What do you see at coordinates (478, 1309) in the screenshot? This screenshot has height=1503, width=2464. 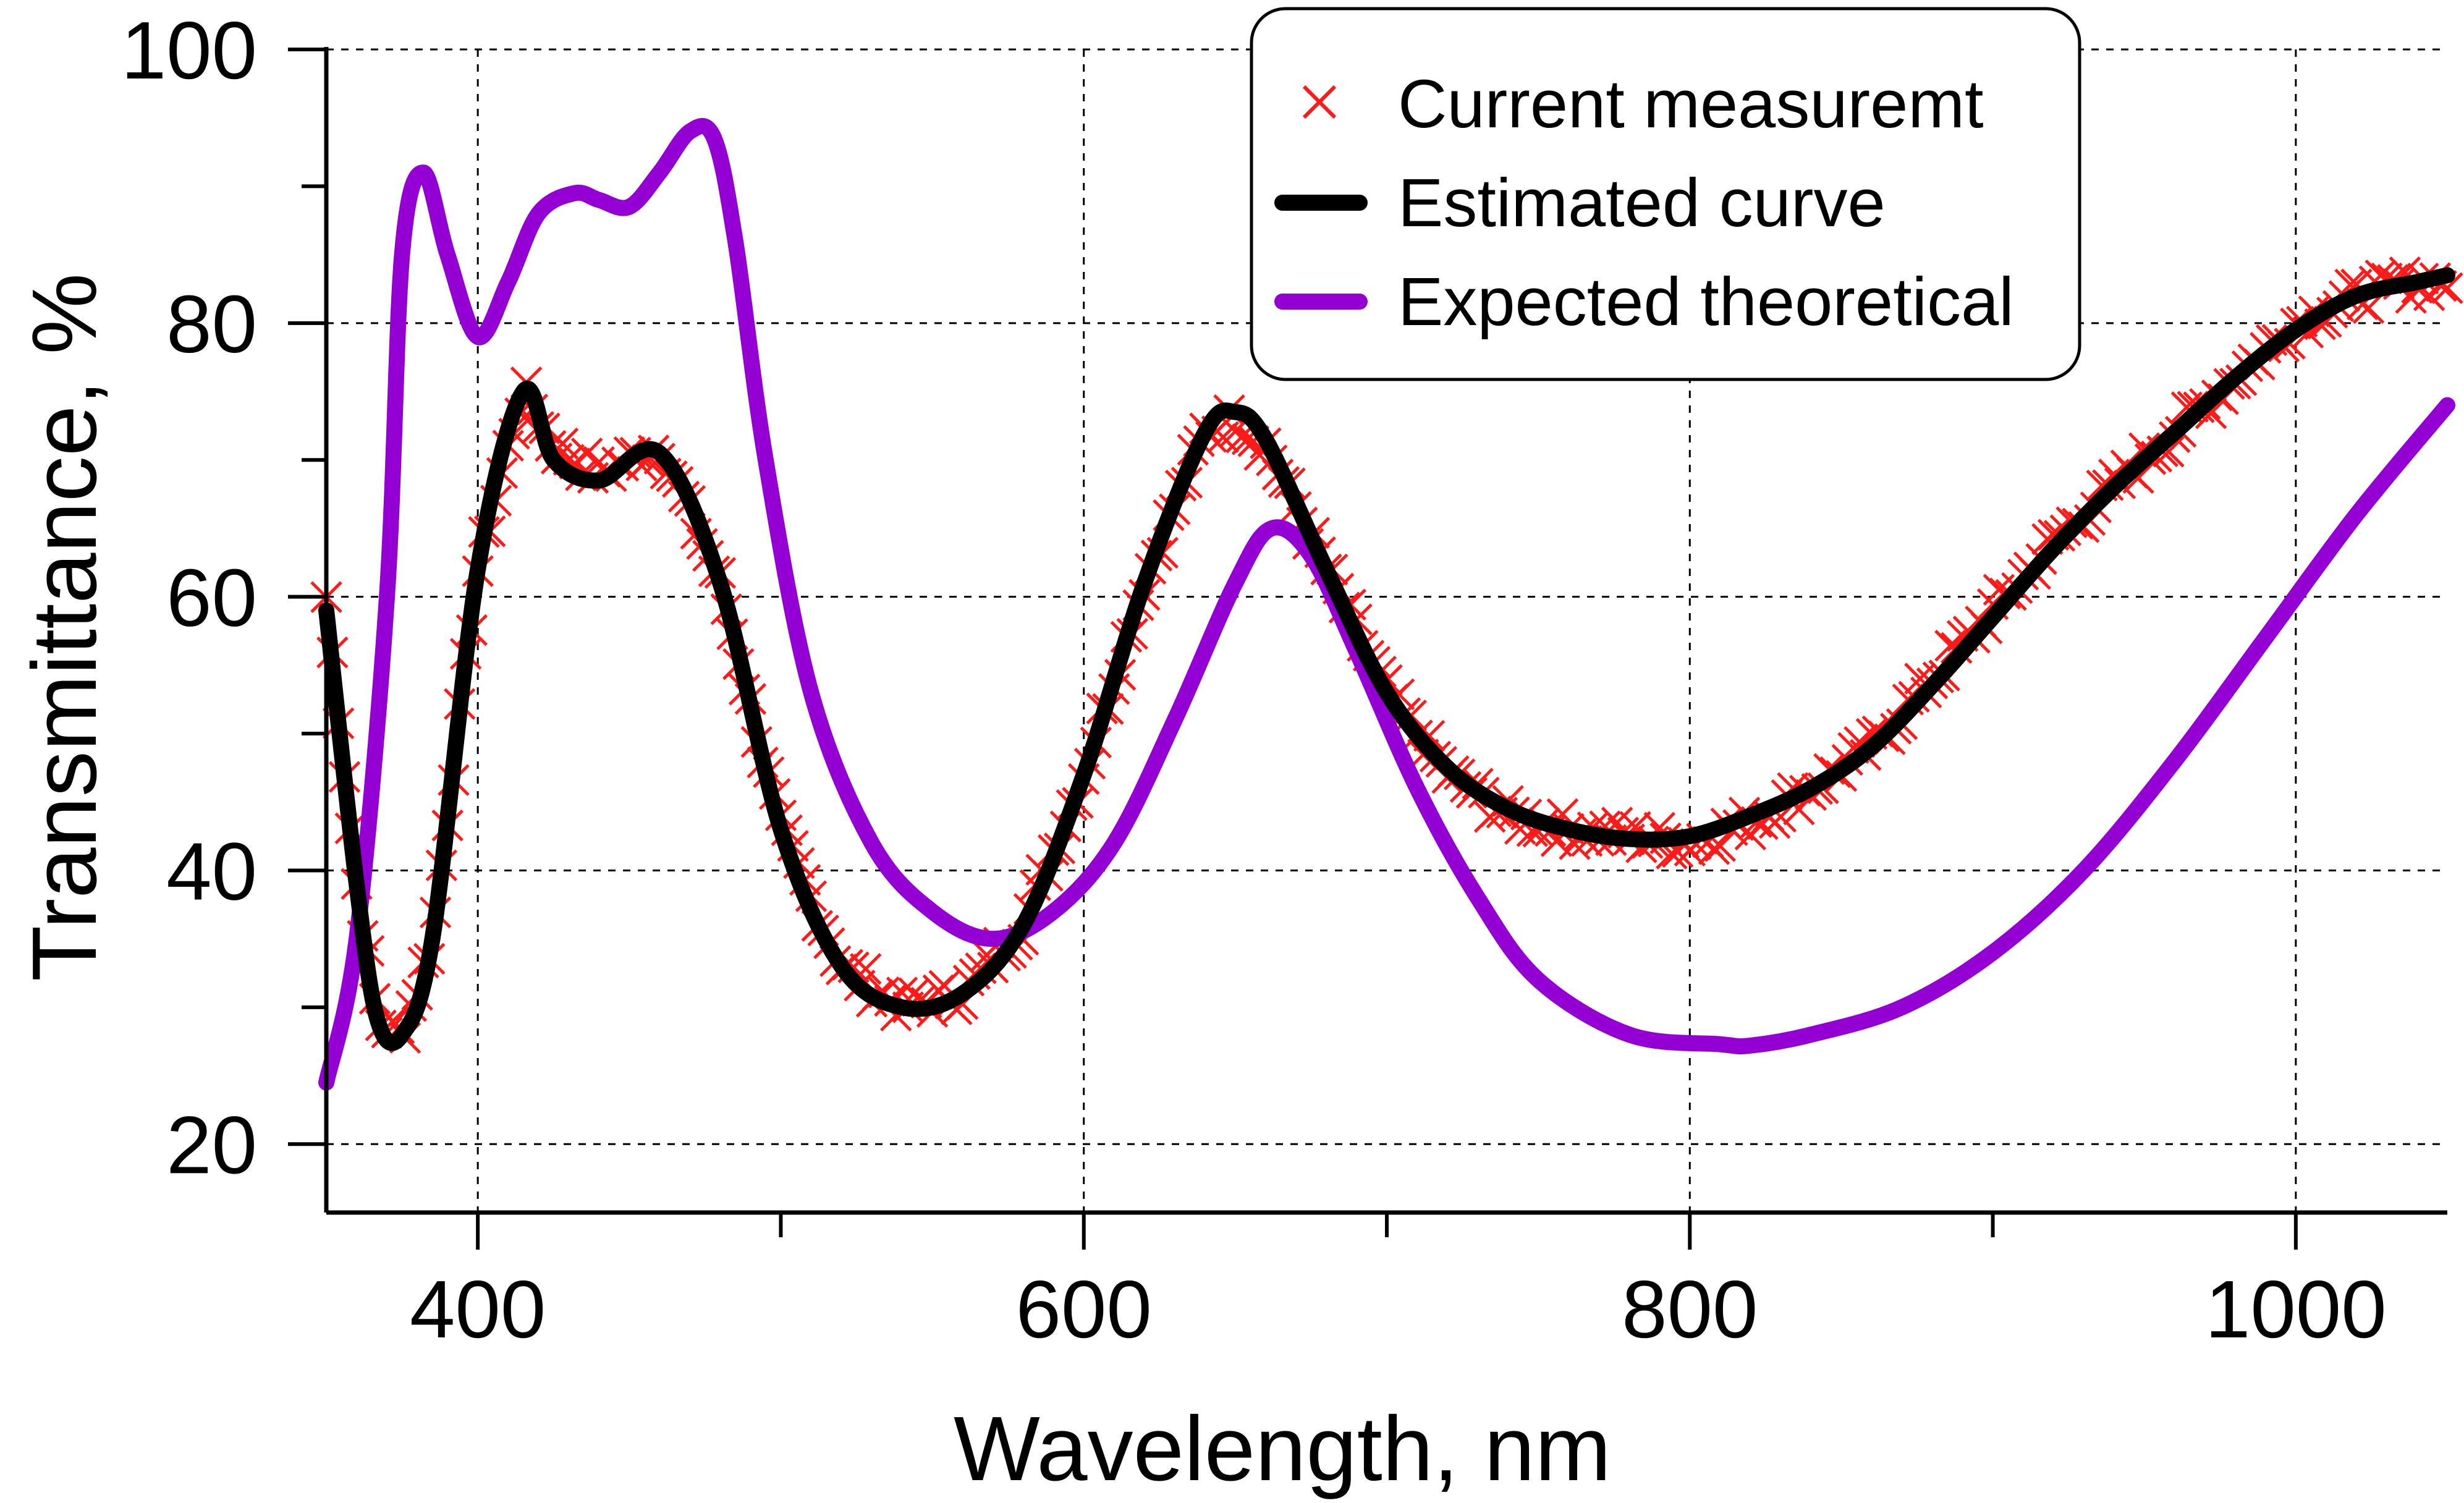 I see `x-tick-label: 400` at bounding box center [478, 1309].